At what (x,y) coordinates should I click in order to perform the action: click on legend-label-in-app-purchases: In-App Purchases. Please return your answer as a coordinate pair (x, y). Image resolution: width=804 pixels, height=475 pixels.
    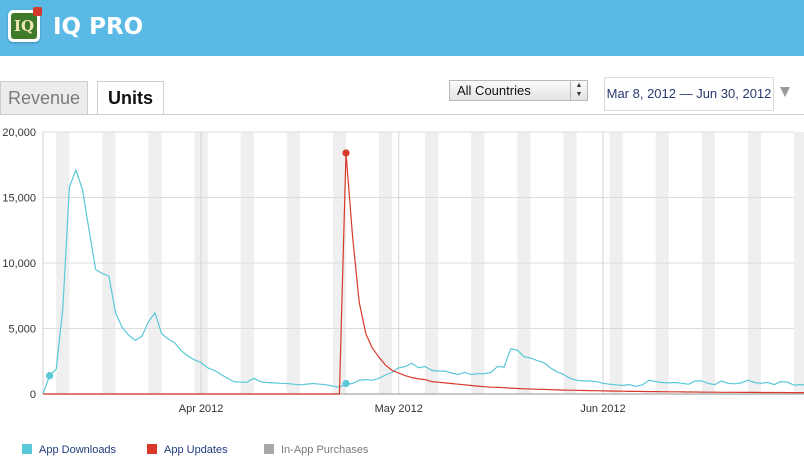
    Looking at the image, I should click on (325, 450).